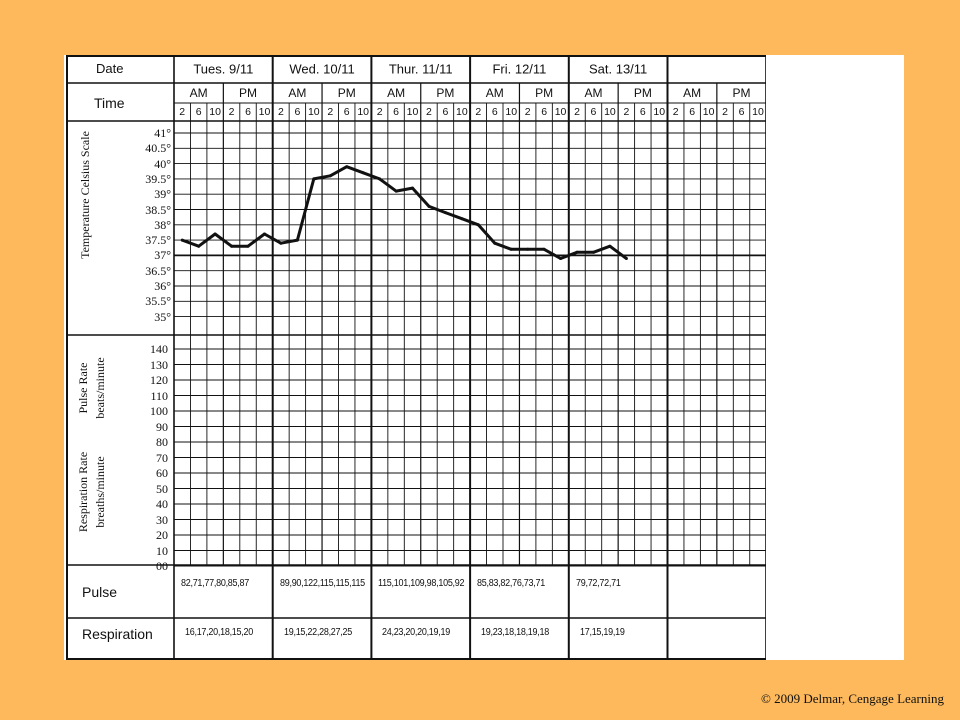 Image resolution: width=960 pixels, height=720 pixels. I want to click on temperature-tick-label: 35°, so click(162, 316).